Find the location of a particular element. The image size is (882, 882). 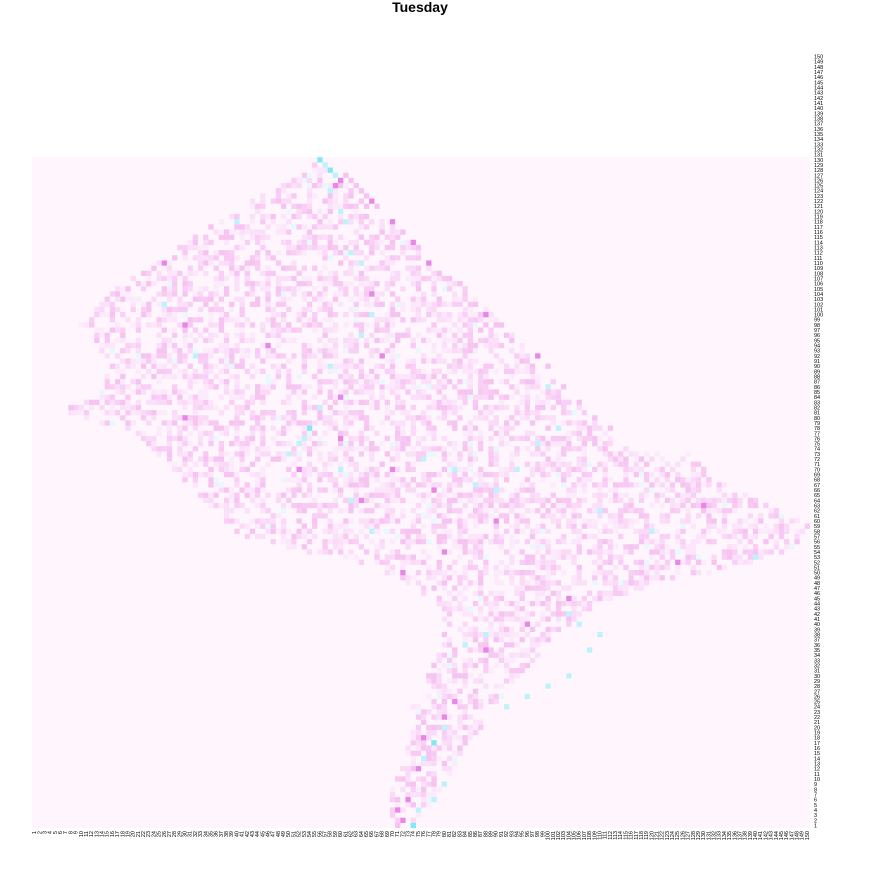

heatmap-cell-cyan is located at coordinates (444, 784).